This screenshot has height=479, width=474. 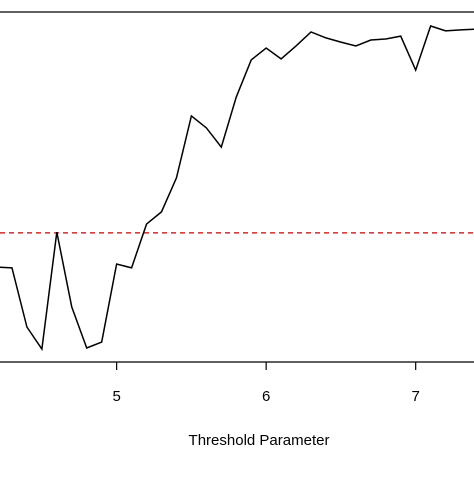 I want to click on x-tick-label: 7, so click(x=416, y=396).